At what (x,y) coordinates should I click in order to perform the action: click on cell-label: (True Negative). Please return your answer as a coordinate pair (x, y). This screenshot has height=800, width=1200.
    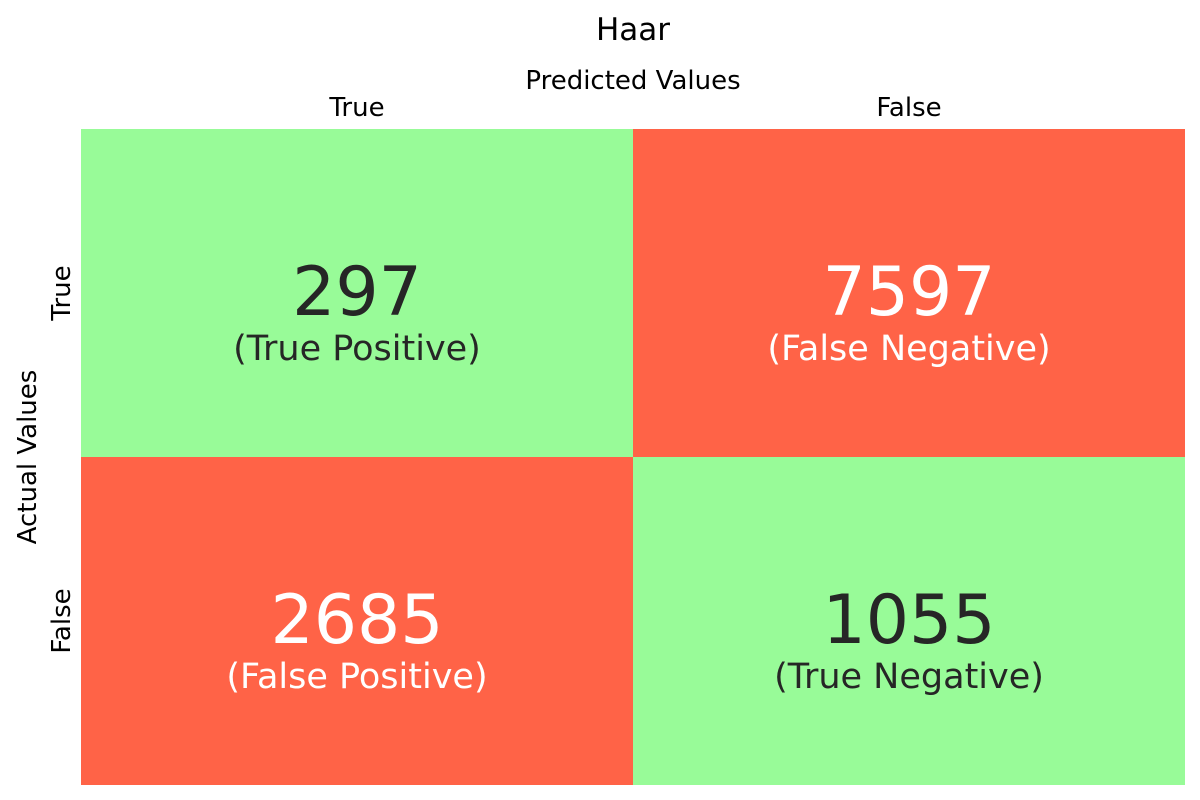
    Looking at the image, I should click on (909, 677).